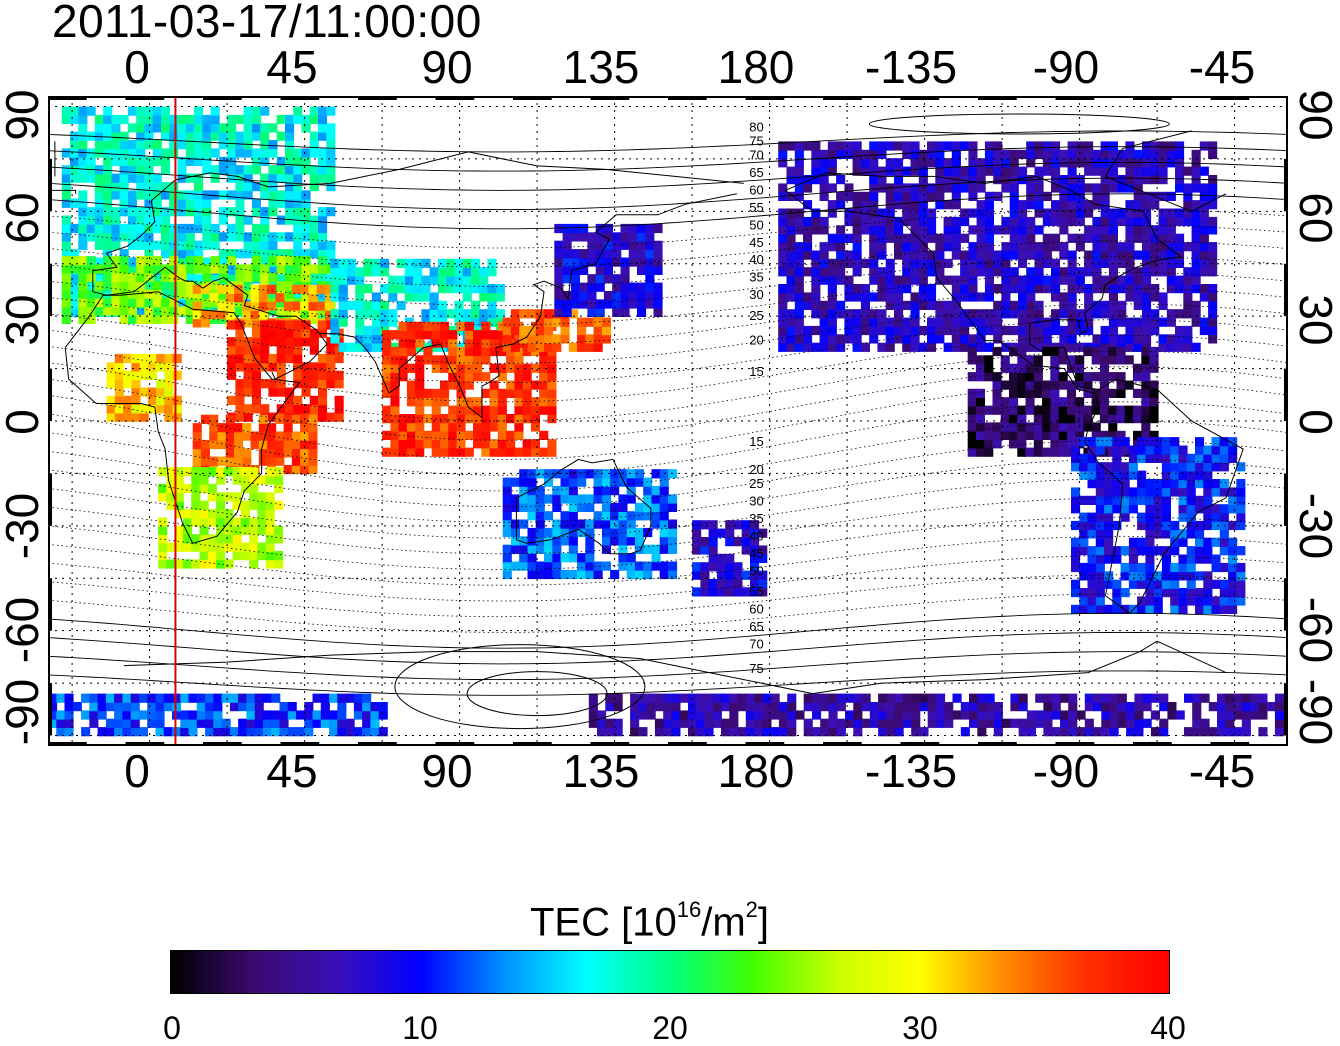 The height and width of the screenshot is (1046, 1340). What do you see at coordinates (668, 543) in the screenshot?
I see `magnetic-contour` at bounding box center [668, 543].